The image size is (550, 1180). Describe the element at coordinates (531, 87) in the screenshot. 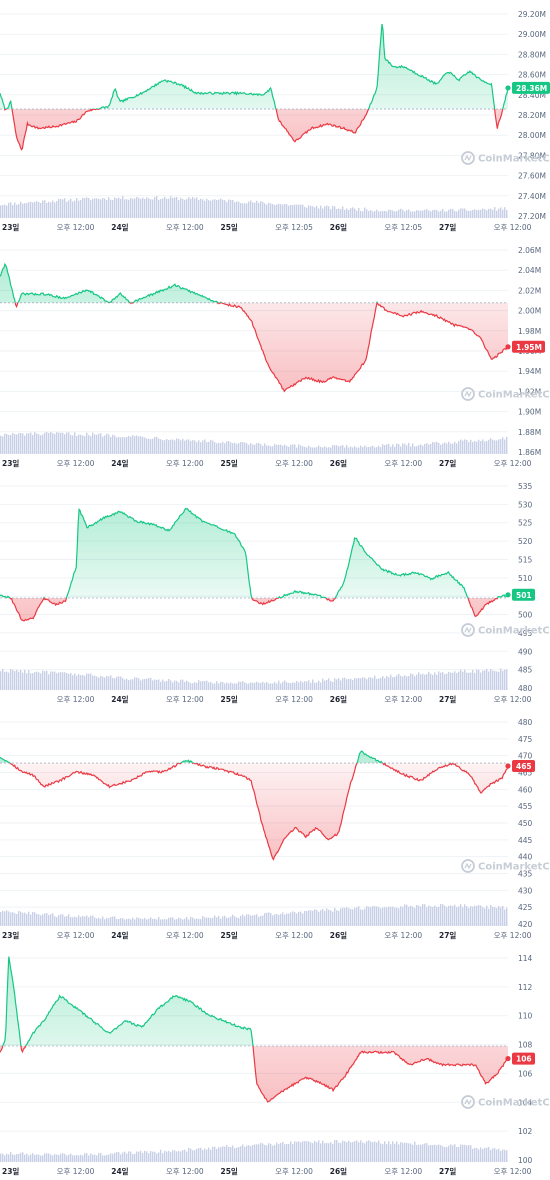

I see `current-price-badge` at that location.